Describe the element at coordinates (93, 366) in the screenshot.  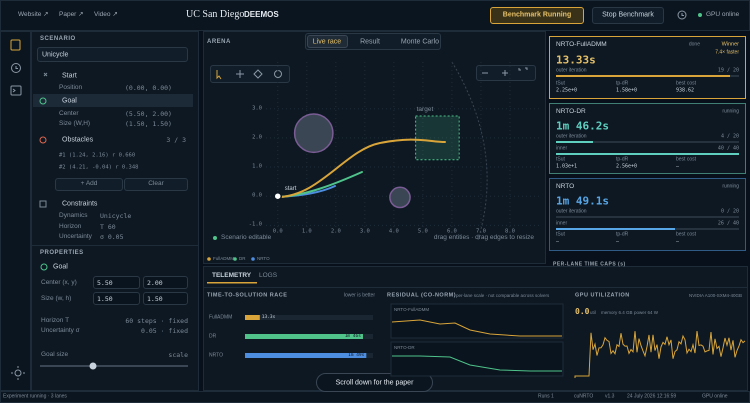
I see `slider-thumb` at that location.